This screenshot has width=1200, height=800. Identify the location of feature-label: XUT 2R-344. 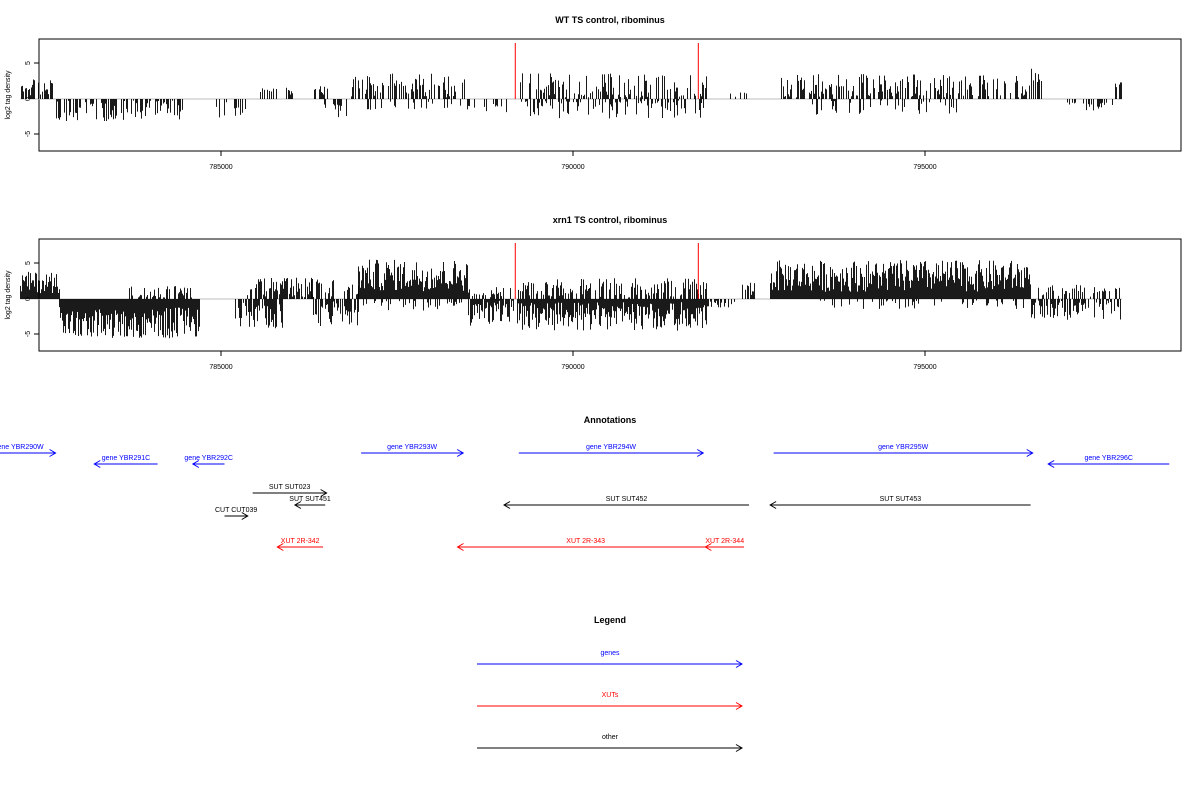
(724, 541).